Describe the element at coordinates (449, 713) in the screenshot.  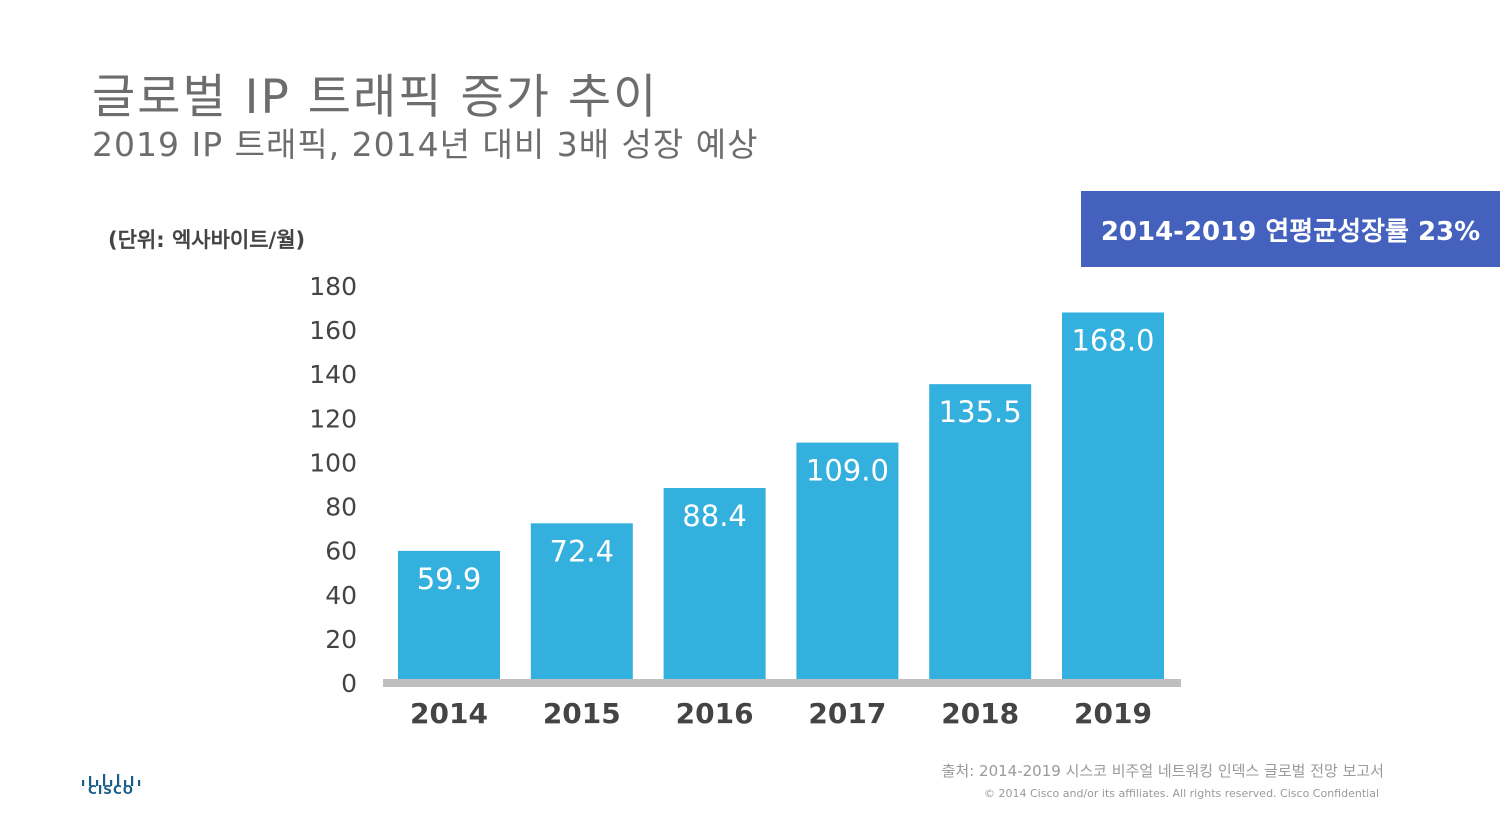
I see `x-tick-label: 2014` at that location.